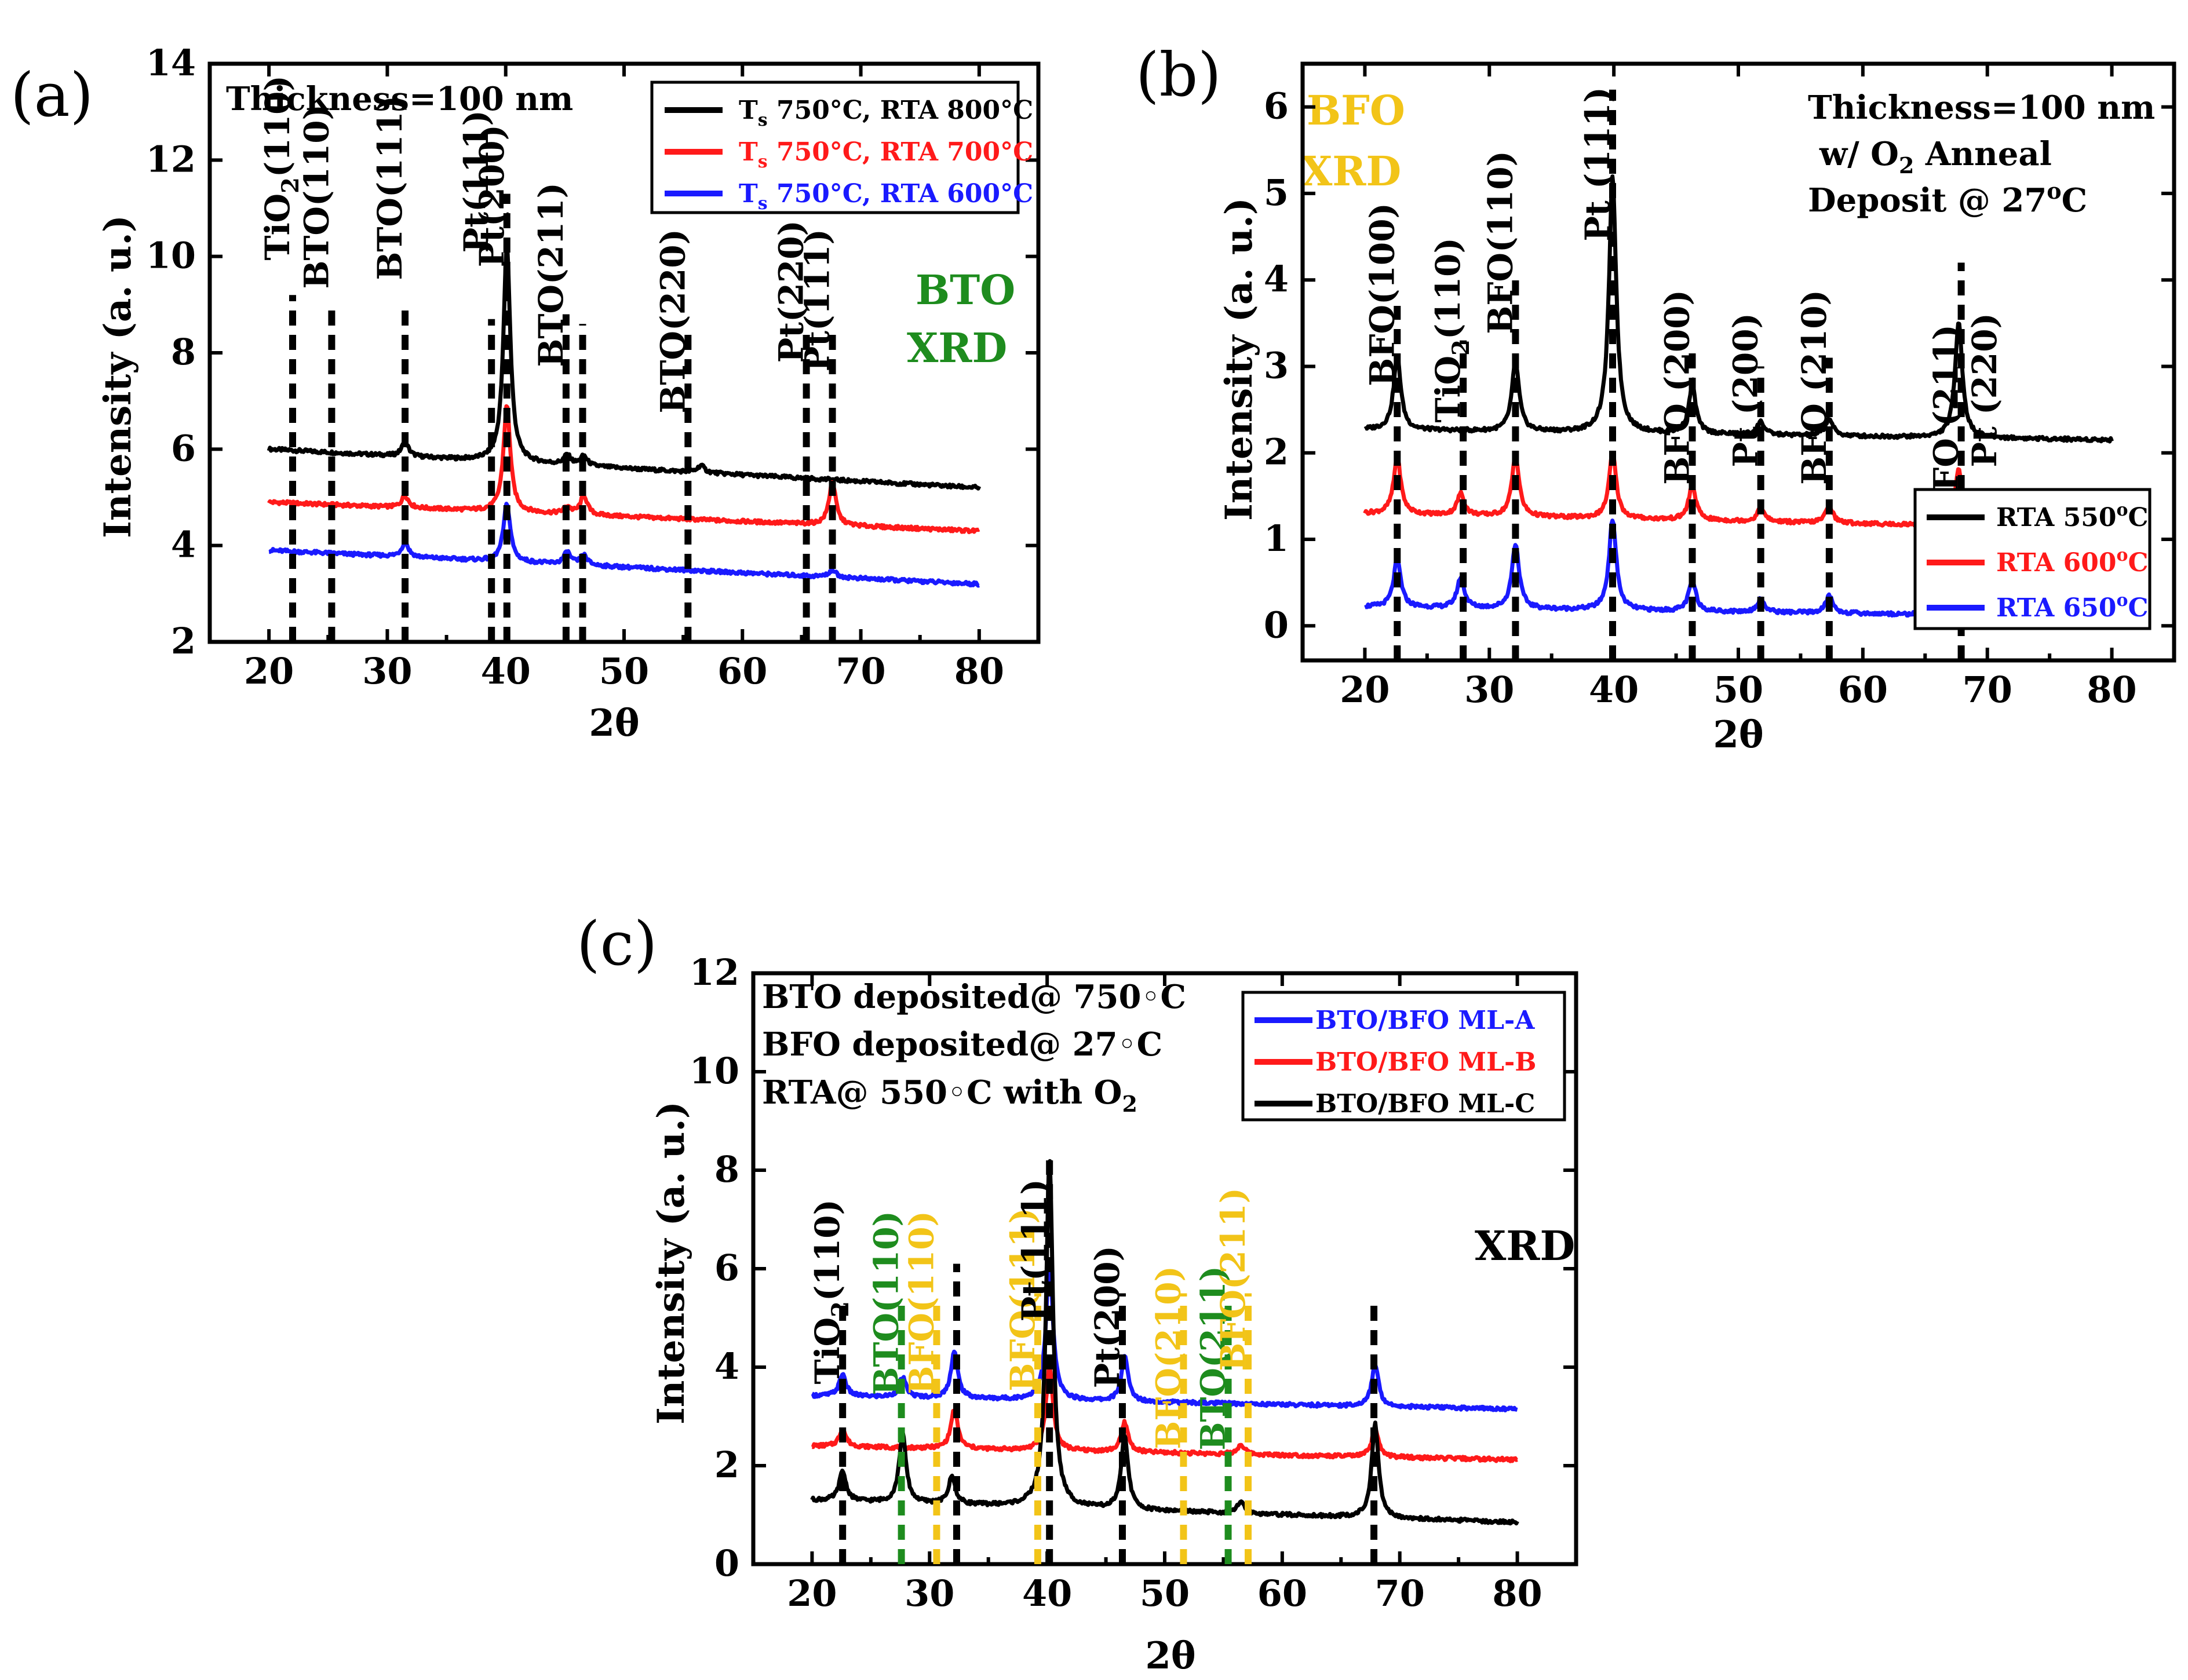  What do you see at coordinates (171, 159) in the screenshot?
I see `y-tick-label: 12` at bounding box center [171, 159].